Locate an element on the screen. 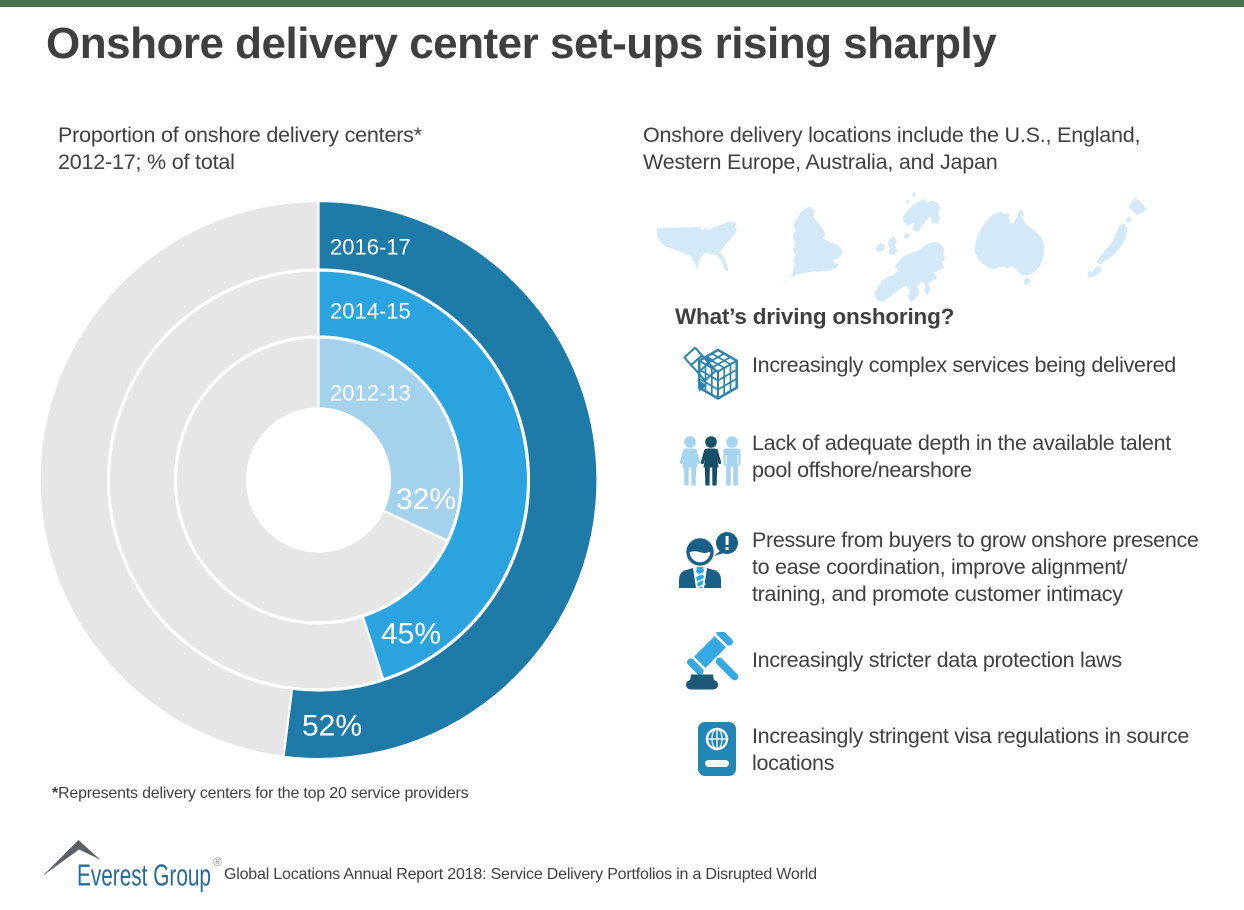 The image size is (1244, 910). svg-text: 2016-17 is located at coordinates (370, 247).